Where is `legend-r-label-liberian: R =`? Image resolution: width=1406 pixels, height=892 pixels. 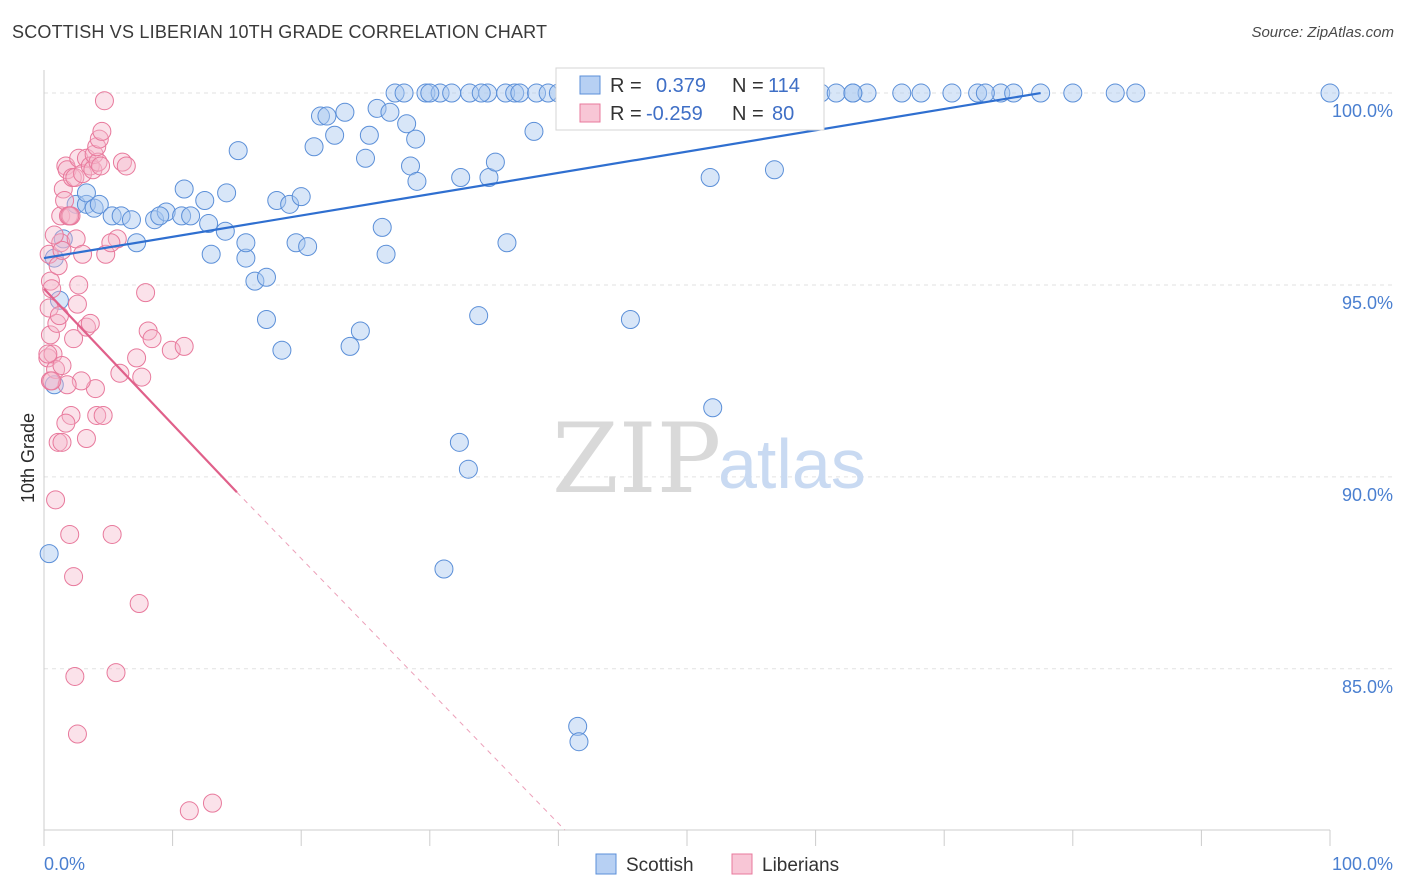
legend-r-label-liberian: R = is located at coordinates (626, 114).